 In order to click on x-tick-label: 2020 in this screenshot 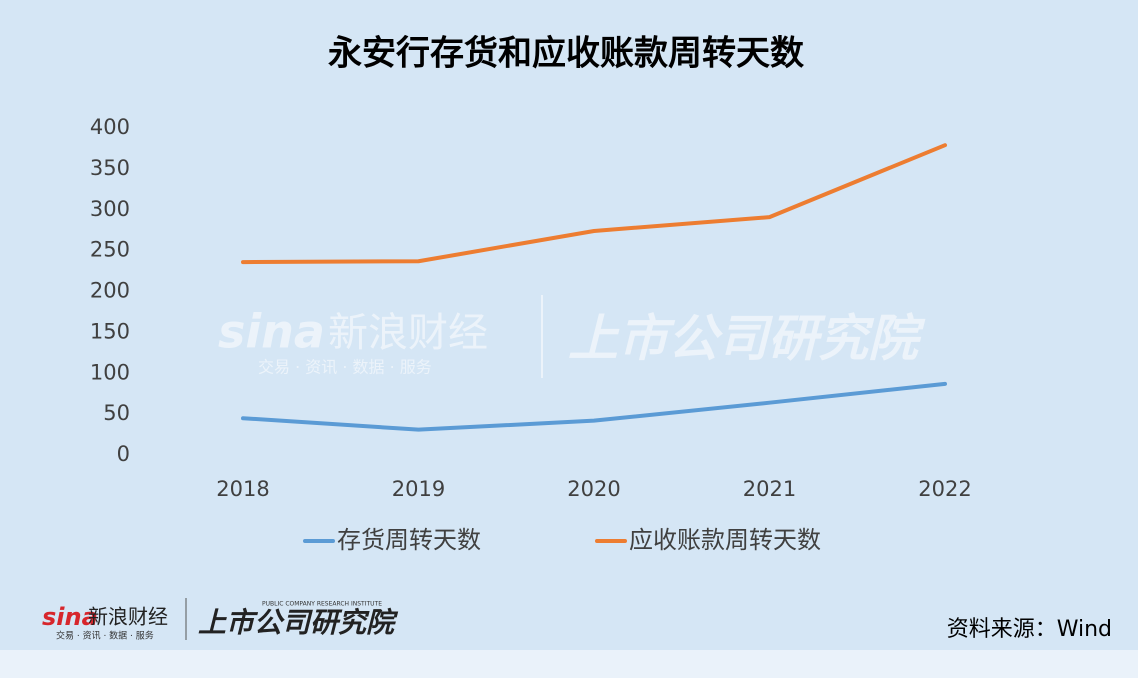, I will do `click(593, 489)`.